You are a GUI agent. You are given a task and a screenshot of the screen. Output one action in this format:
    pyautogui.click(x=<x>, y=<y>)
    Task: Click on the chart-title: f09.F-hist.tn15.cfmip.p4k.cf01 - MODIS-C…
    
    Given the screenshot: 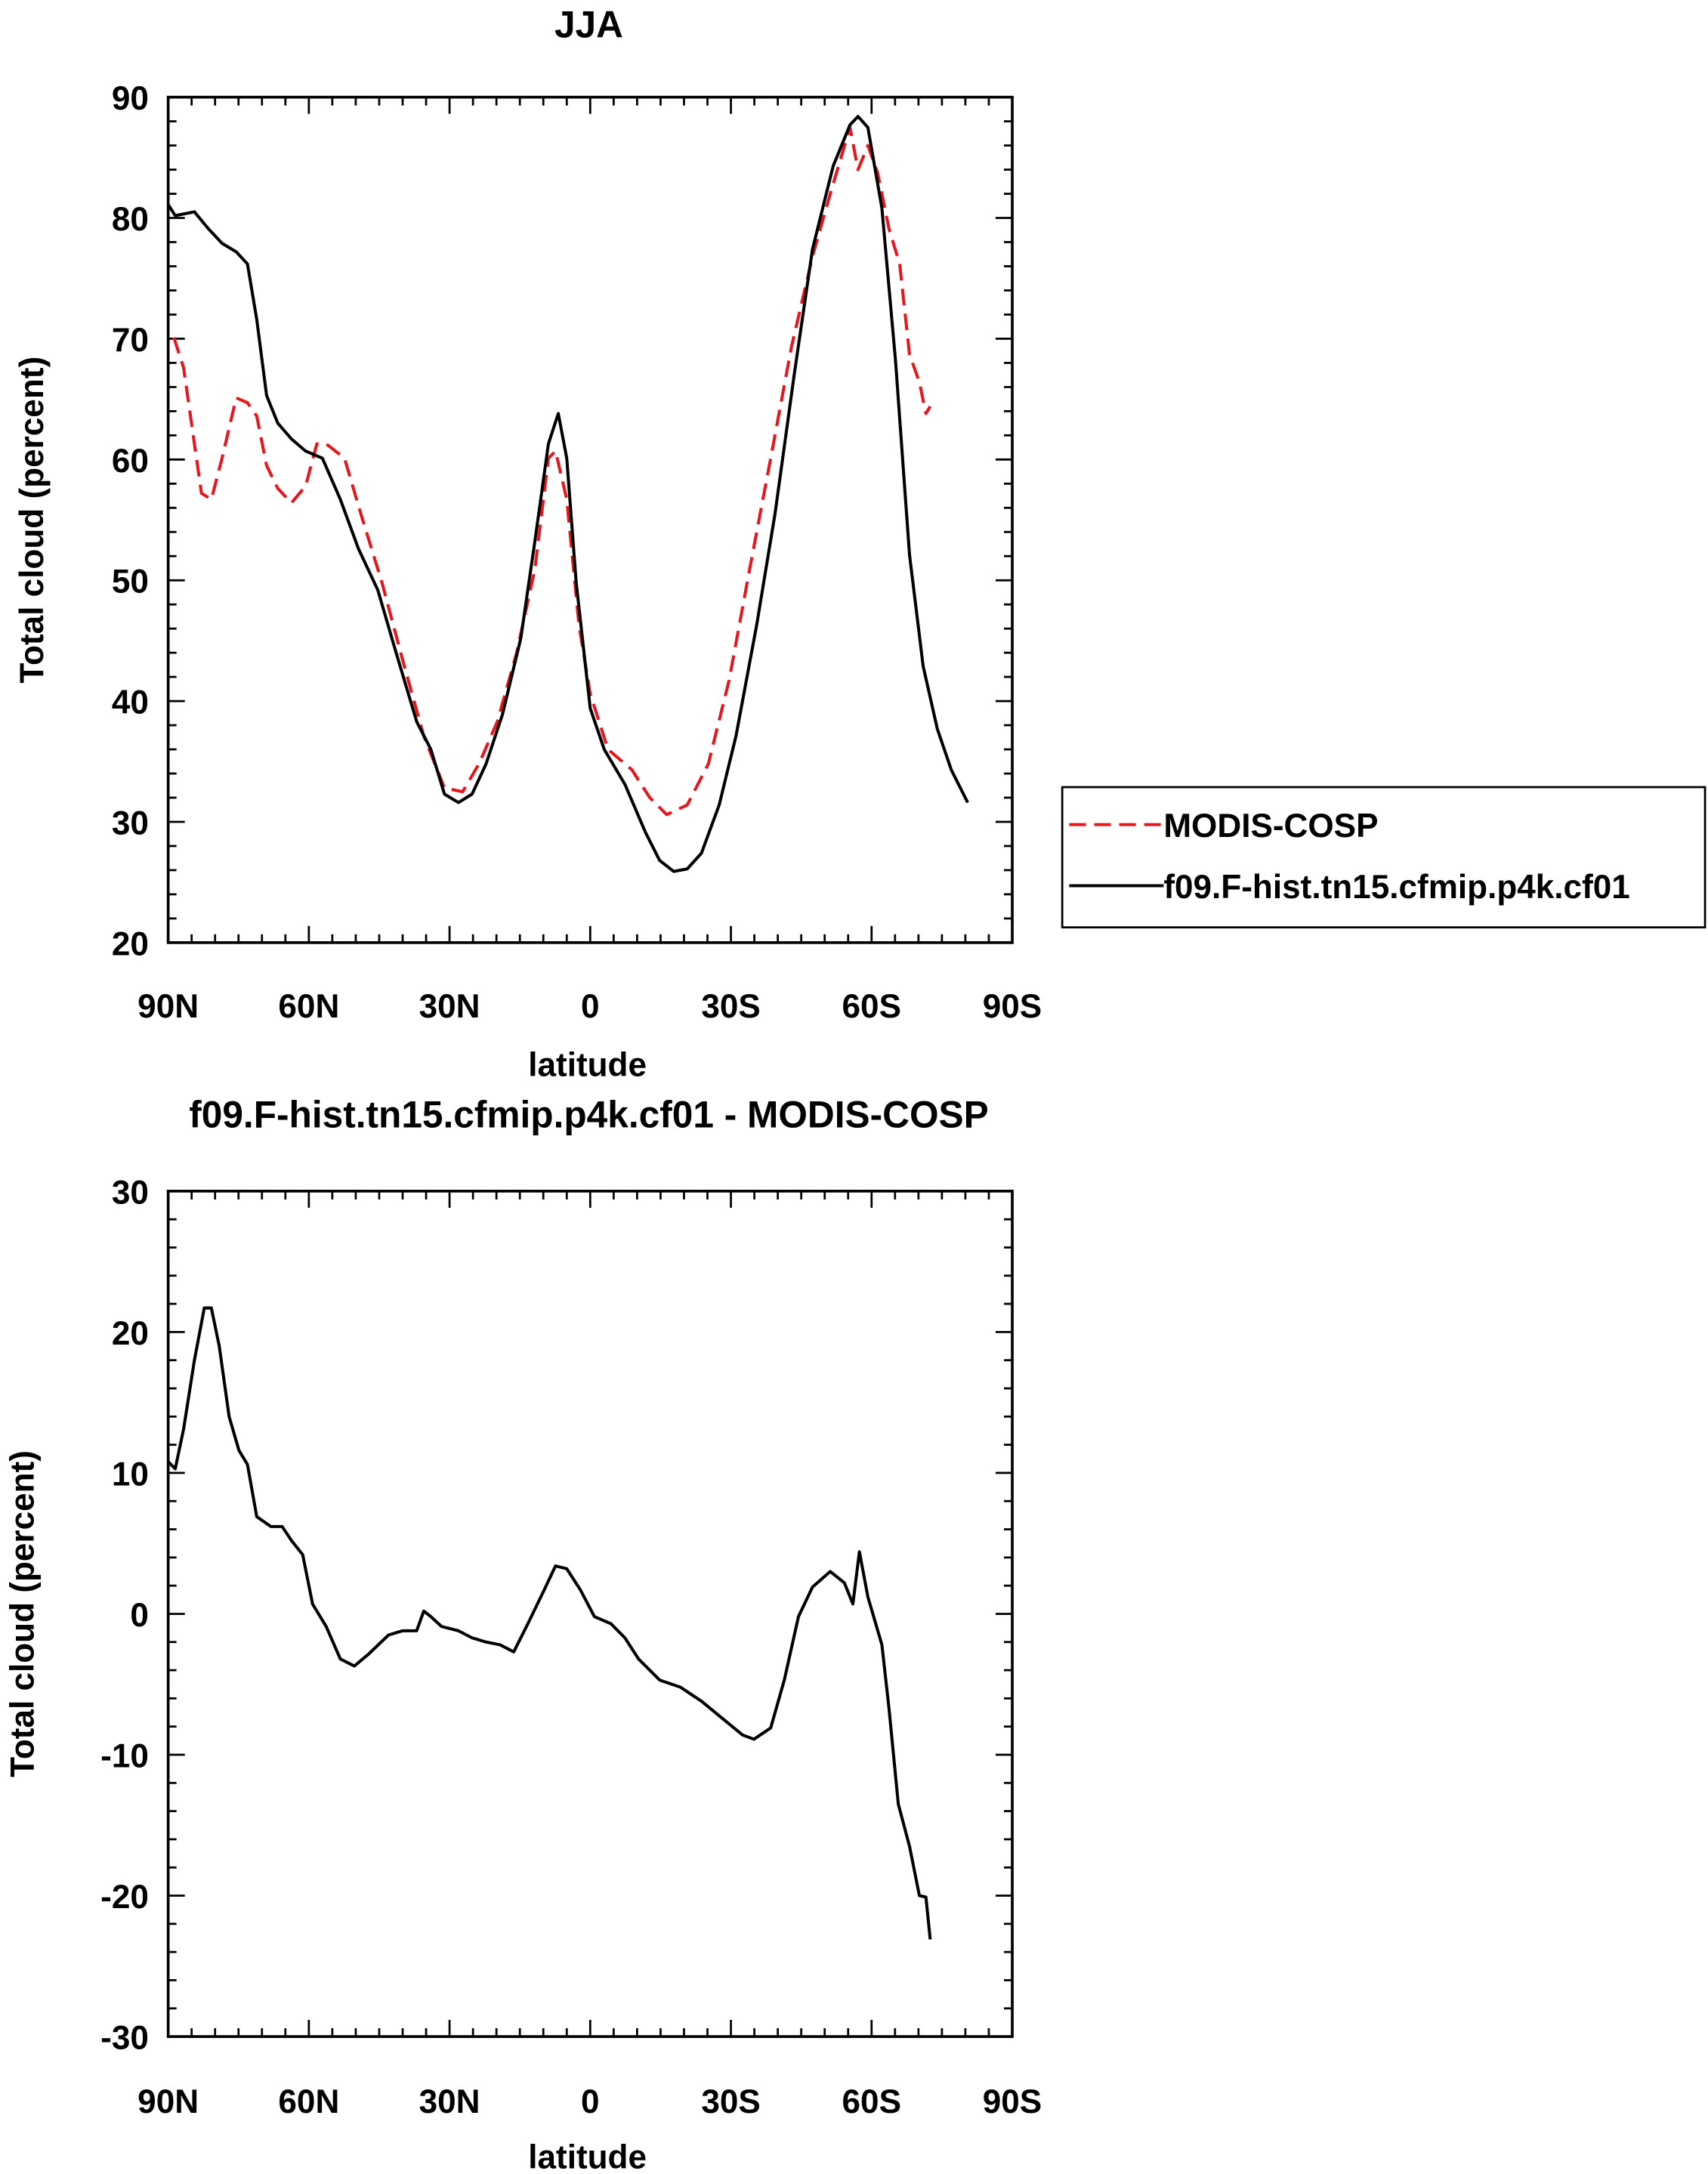 What is the action you would take?
    pyautogui.click(x=589, y=1114)
    